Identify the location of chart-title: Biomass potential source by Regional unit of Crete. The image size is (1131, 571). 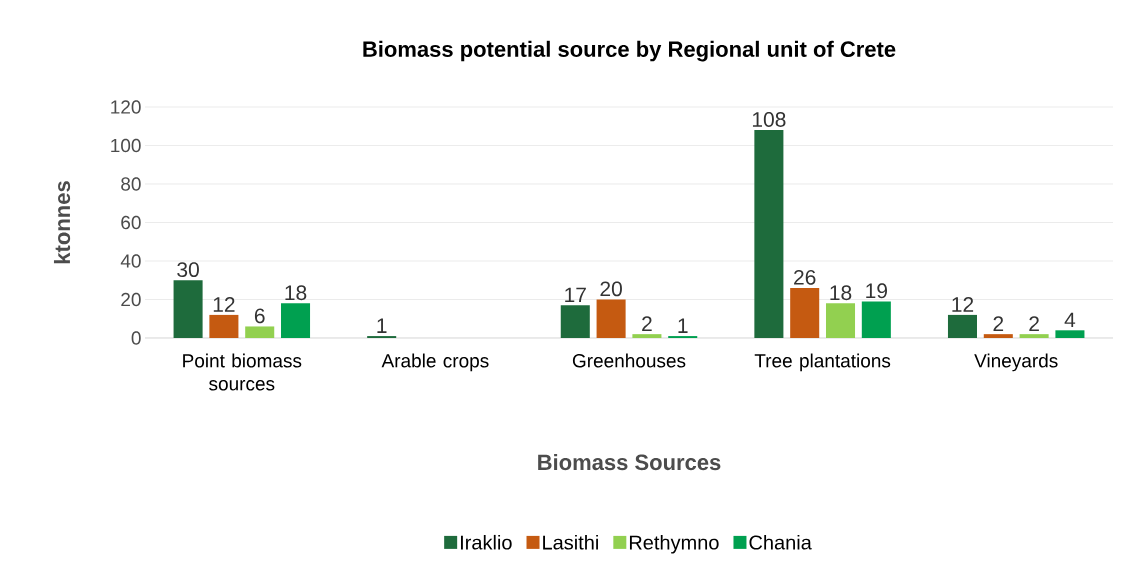
(629, 51).